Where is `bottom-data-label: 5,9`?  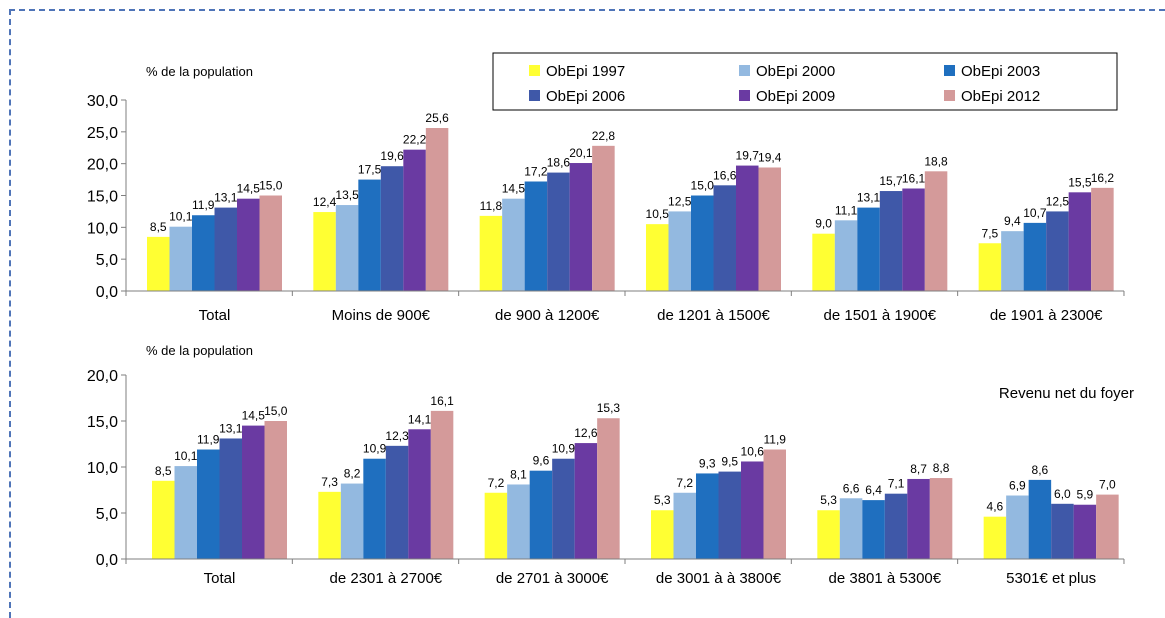
bottom-data-label: 5,9 is located at coordinates (1085, 495).